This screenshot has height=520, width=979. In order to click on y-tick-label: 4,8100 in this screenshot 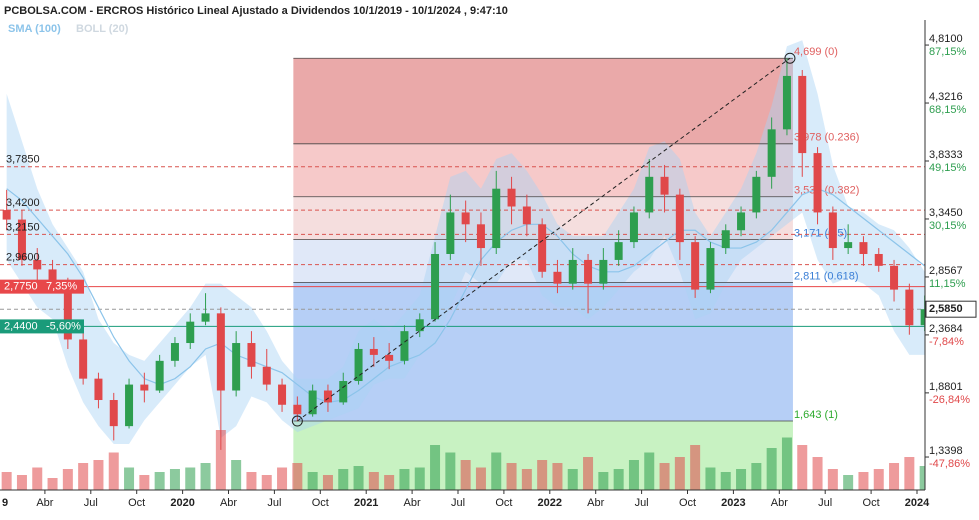, I will do `click(946, 39)`.